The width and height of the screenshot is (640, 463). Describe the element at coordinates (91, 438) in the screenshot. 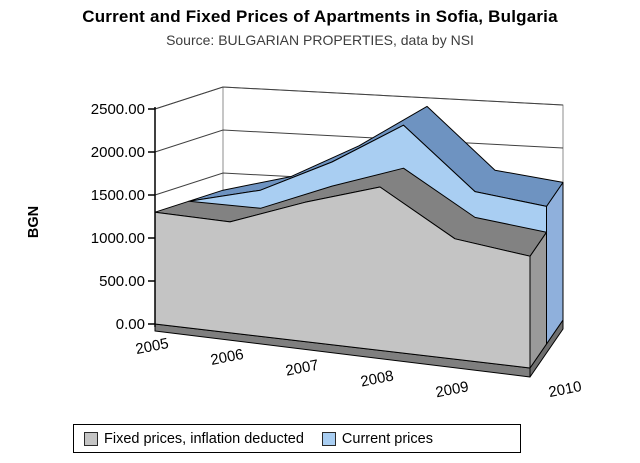

I see `legend-swatch-fixed-prices-icon` at that location.